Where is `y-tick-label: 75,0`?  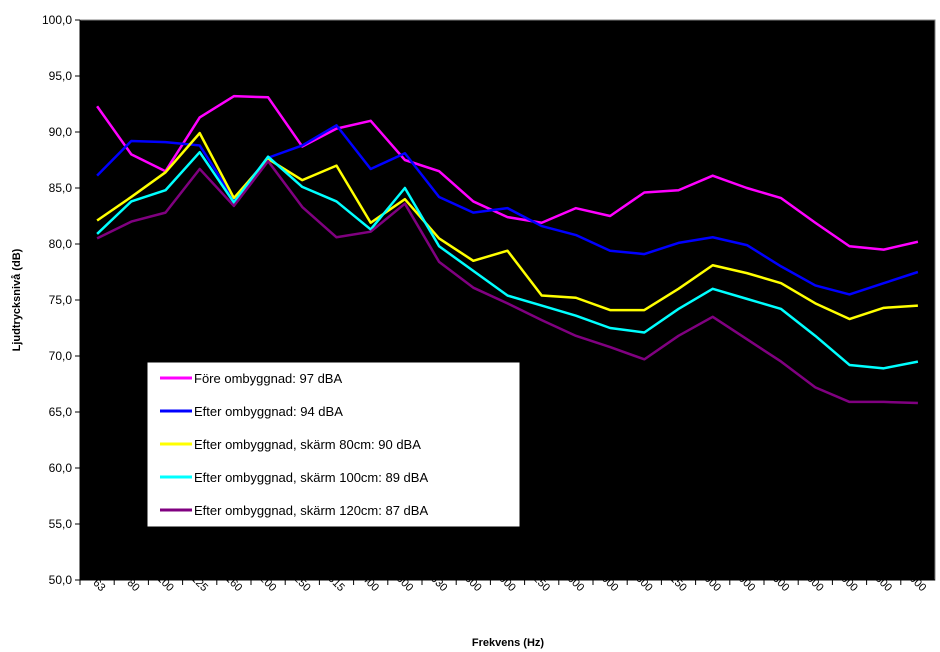
y-tick-label: 75,0 is located at coordinates (61, 300).